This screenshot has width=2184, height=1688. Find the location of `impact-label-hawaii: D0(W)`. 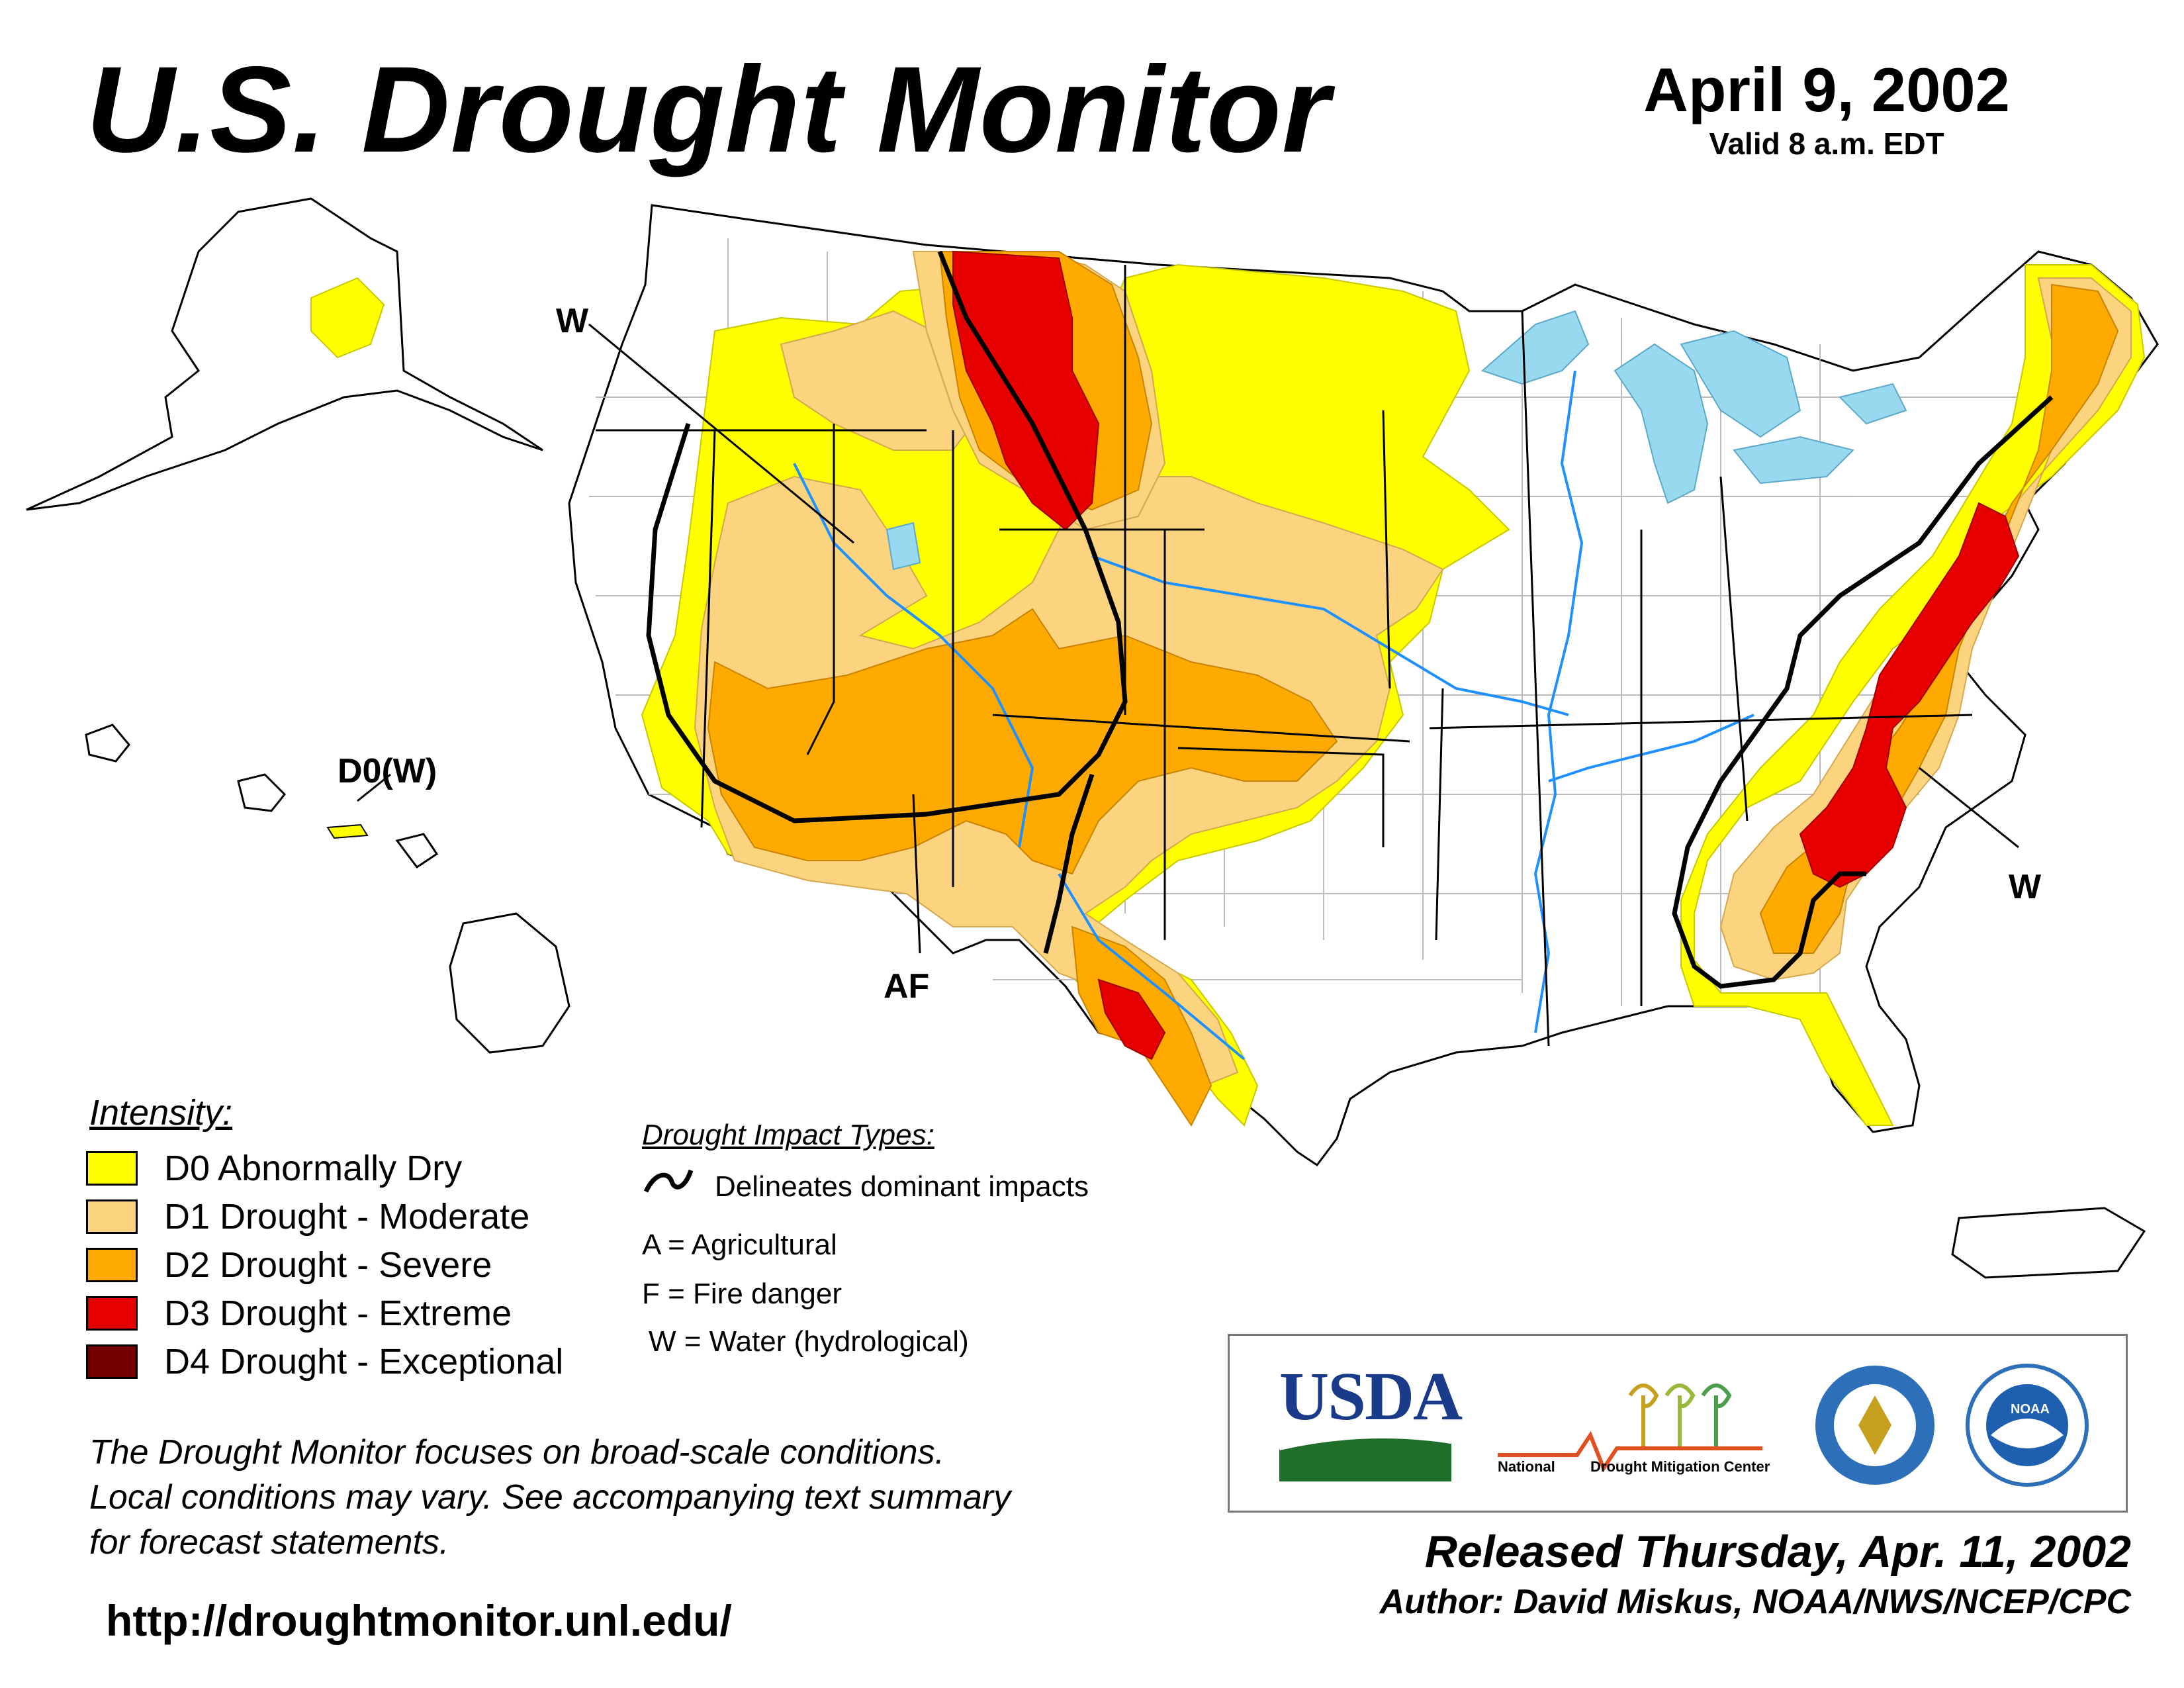

impact-label-hawaii: D0(W) is located at coordinates (387, 771).